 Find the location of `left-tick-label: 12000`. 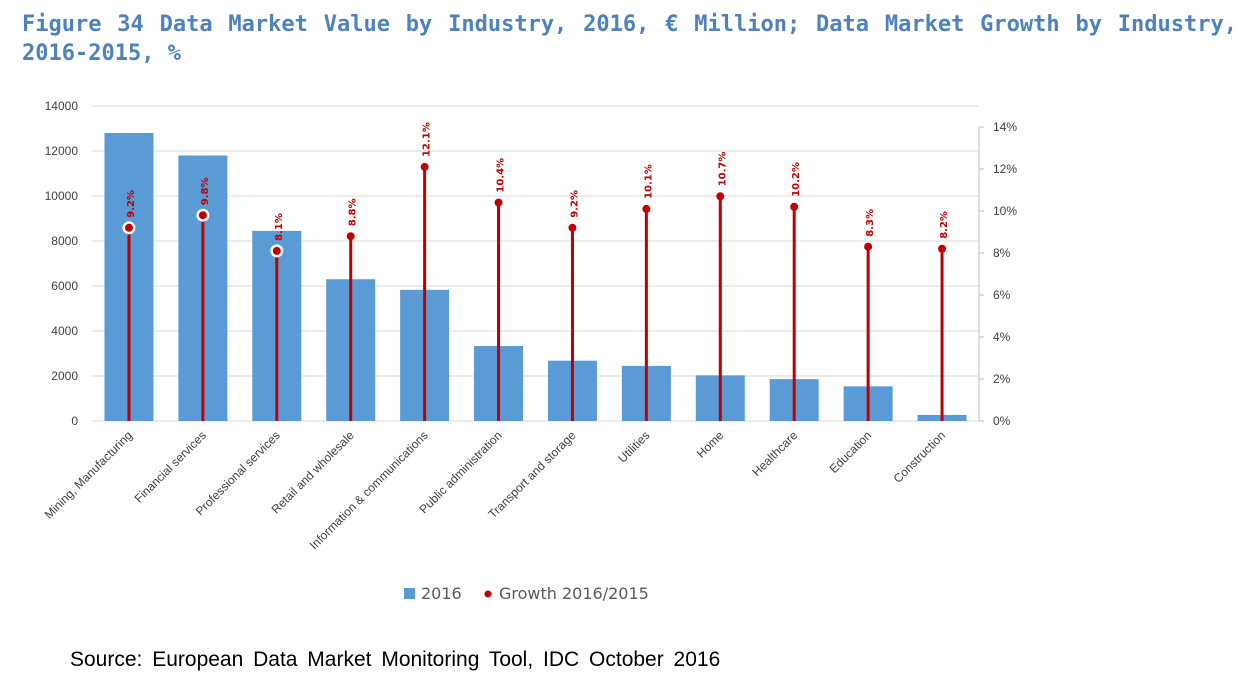

left-tick-label: 12000 is located at coordinates (62, 151).